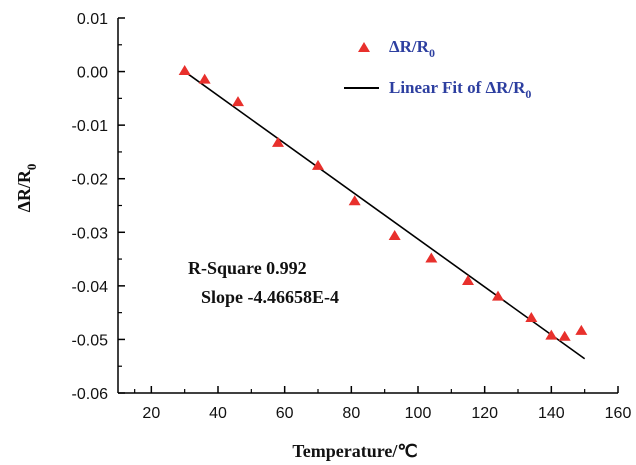  I want to click on y-tick-label: -0.02, so click(90, 180).